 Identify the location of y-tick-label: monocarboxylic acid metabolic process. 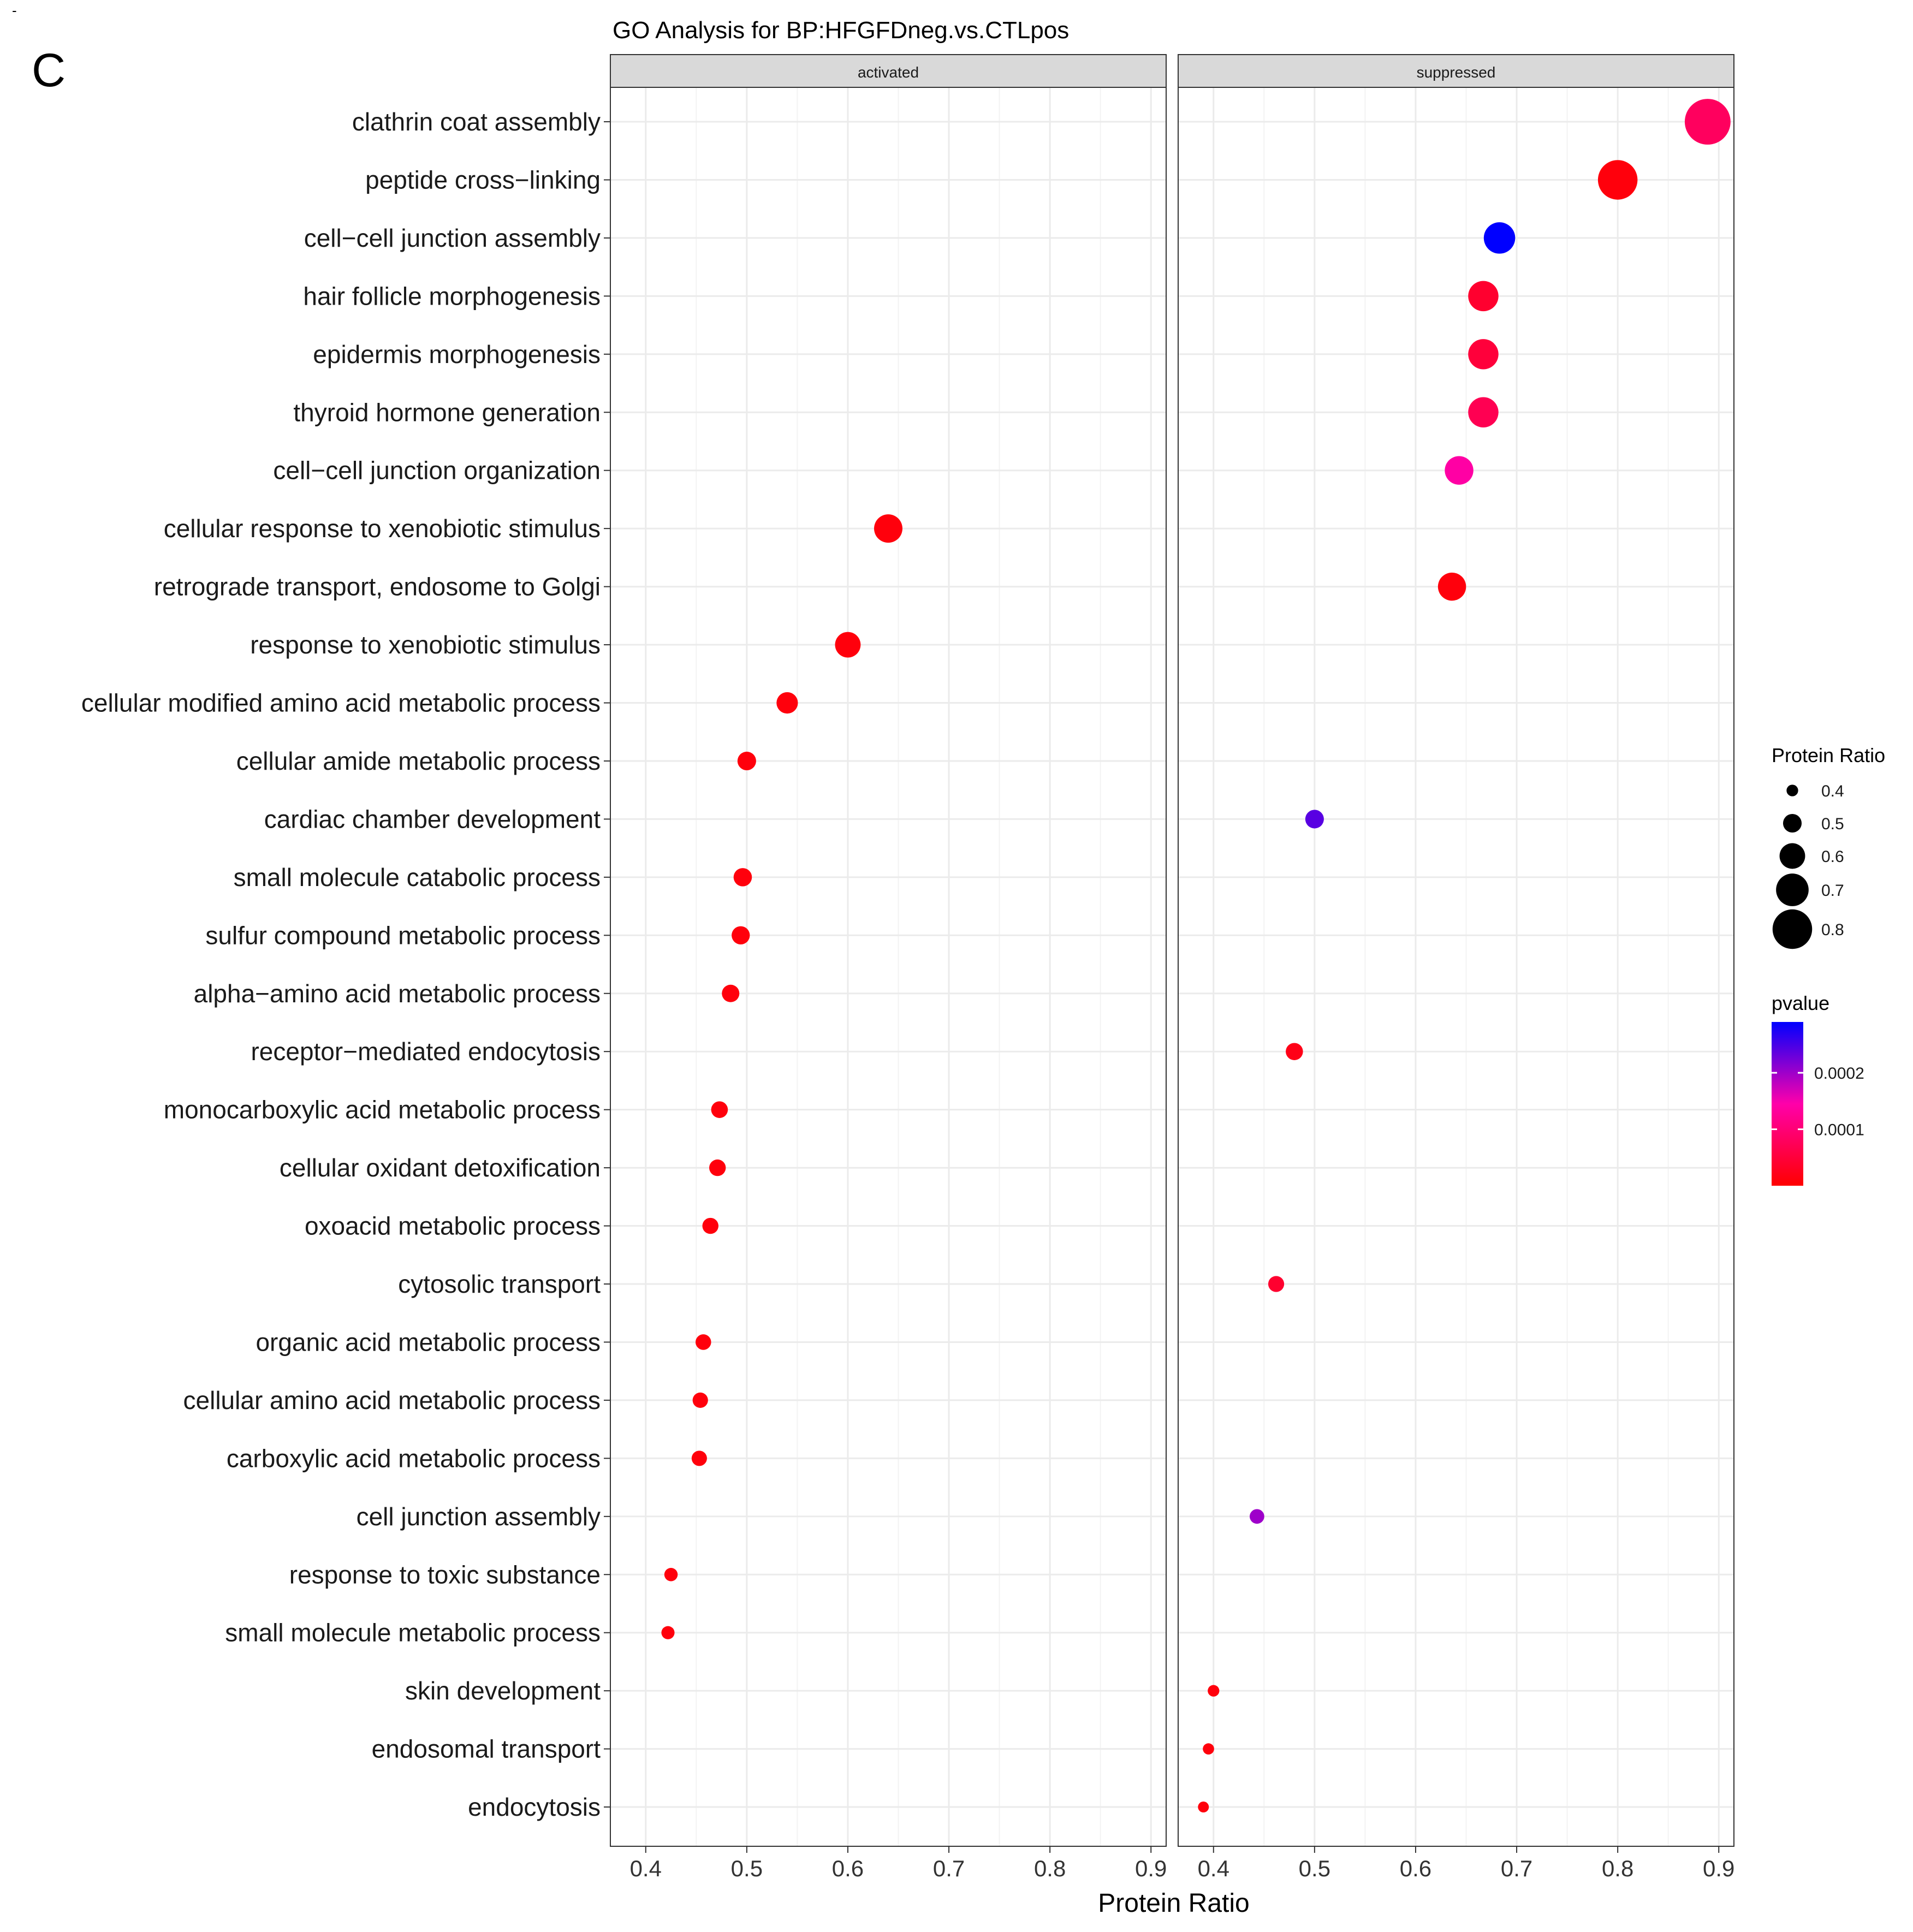
(382, 1110).